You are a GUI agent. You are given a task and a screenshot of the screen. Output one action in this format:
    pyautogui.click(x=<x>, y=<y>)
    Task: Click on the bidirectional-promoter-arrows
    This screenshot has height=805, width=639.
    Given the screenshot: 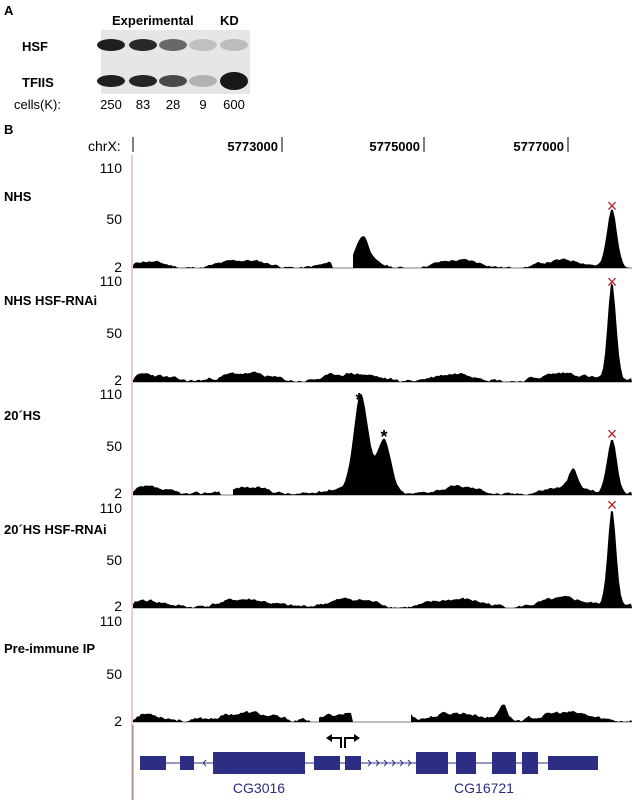 What is the action you would take?
    pyautogui.click(x=343, y=741)
    